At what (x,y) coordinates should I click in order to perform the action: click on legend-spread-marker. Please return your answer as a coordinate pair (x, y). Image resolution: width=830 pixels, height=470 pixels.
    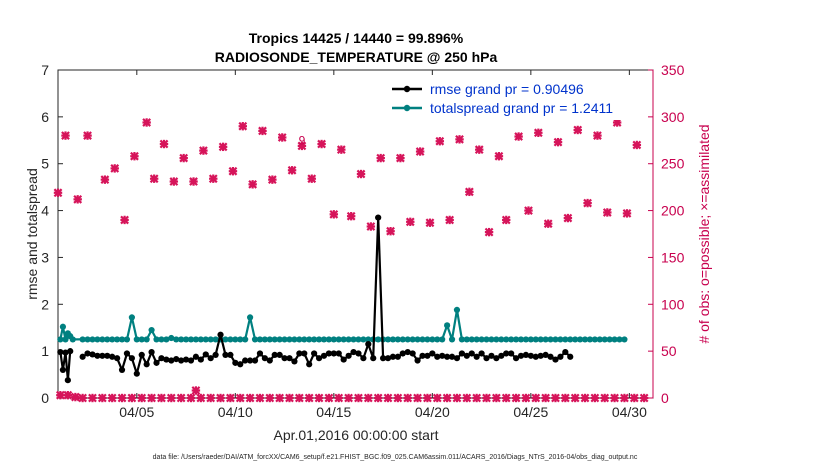
    Looking at the image, I should click on (407, 108).